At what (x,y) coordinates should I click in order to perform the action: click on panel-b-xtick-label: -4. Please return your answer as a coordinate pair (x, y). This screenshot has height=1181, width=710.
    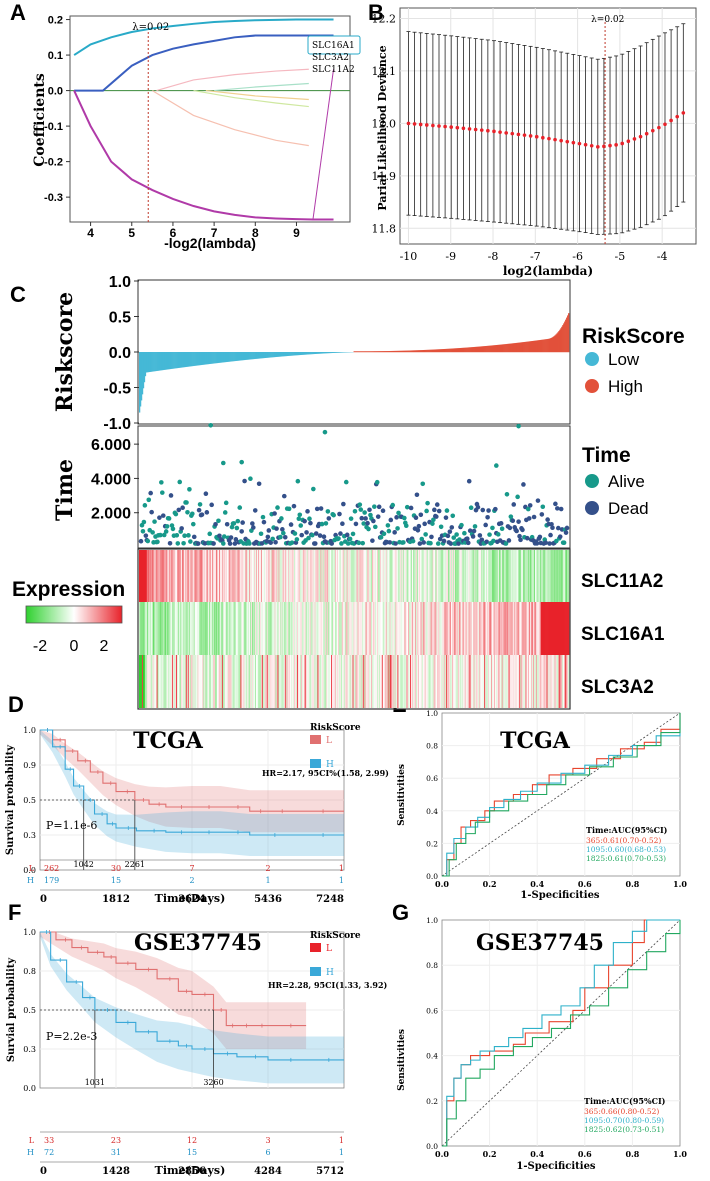
    Looking at the image, I should click on (662, 256).